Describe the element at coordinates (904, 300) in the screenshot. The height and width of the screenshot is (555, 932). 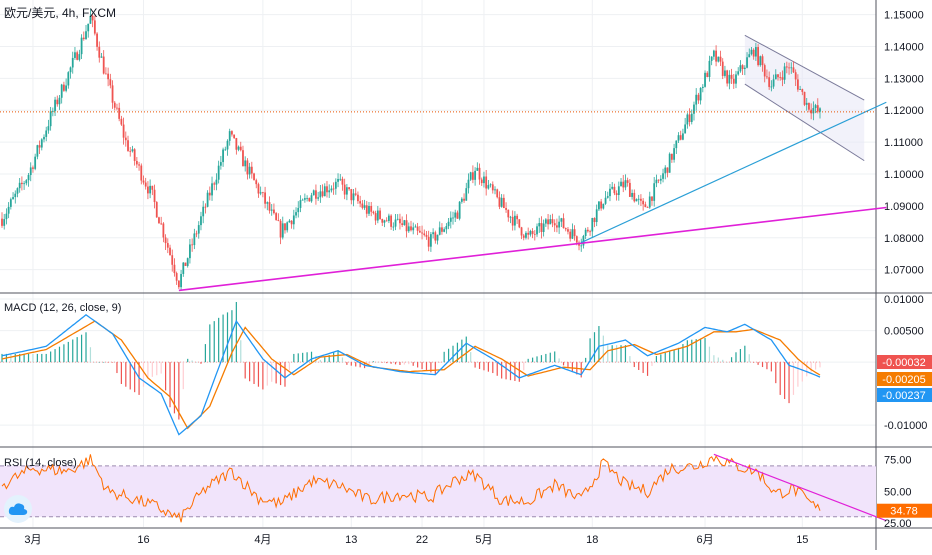
I see `macd-axis-tick: 0.01000` at that location.